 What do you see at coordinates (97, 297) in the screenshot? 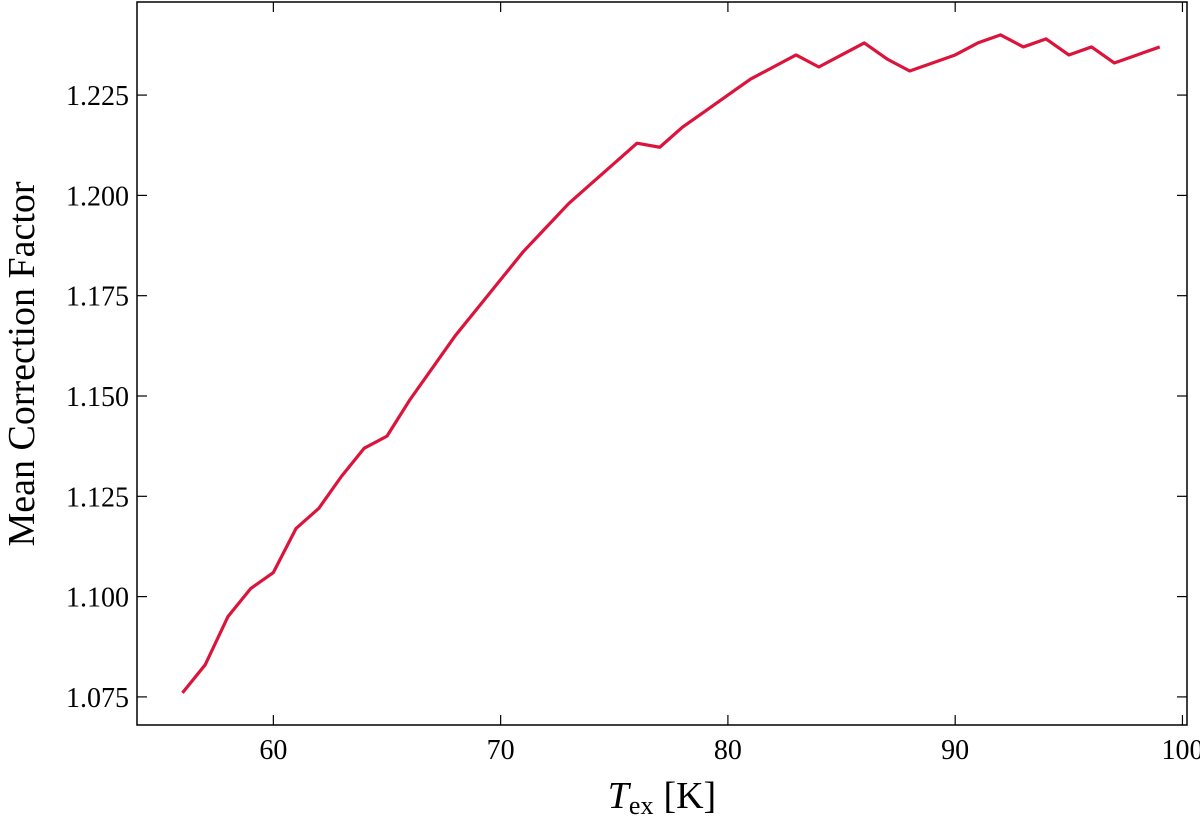
I see `y-tick-label: 1.175` at bounding box center [97, 297].